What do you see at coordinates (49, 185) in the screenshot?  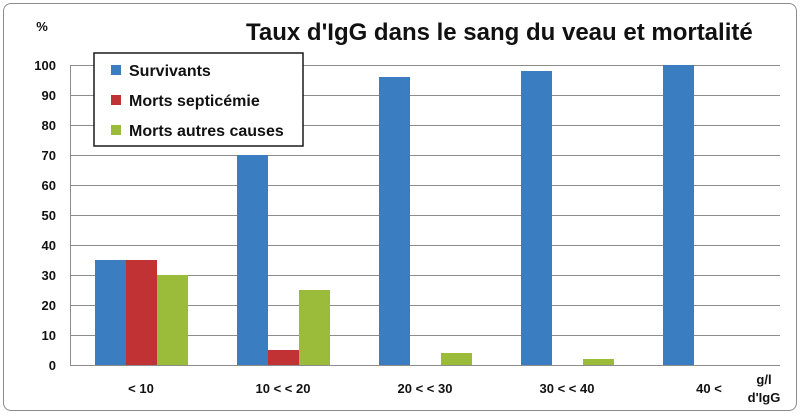 I see `y-tick-label: 60` at bounding box center [49, 185].